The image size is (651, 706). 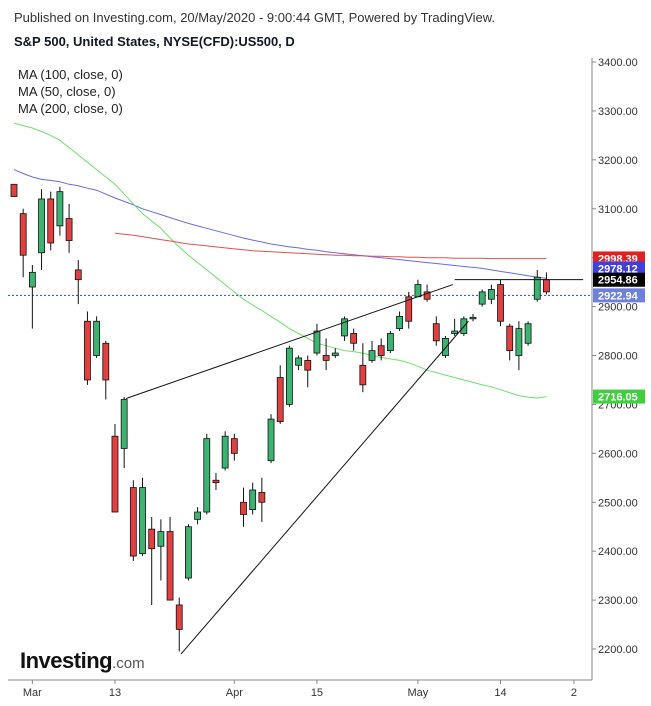 What do you see at coordinates (618, 503) in the screenshot?
I see `y-tick-label: 2500.00` at bounding box center [618, 503].